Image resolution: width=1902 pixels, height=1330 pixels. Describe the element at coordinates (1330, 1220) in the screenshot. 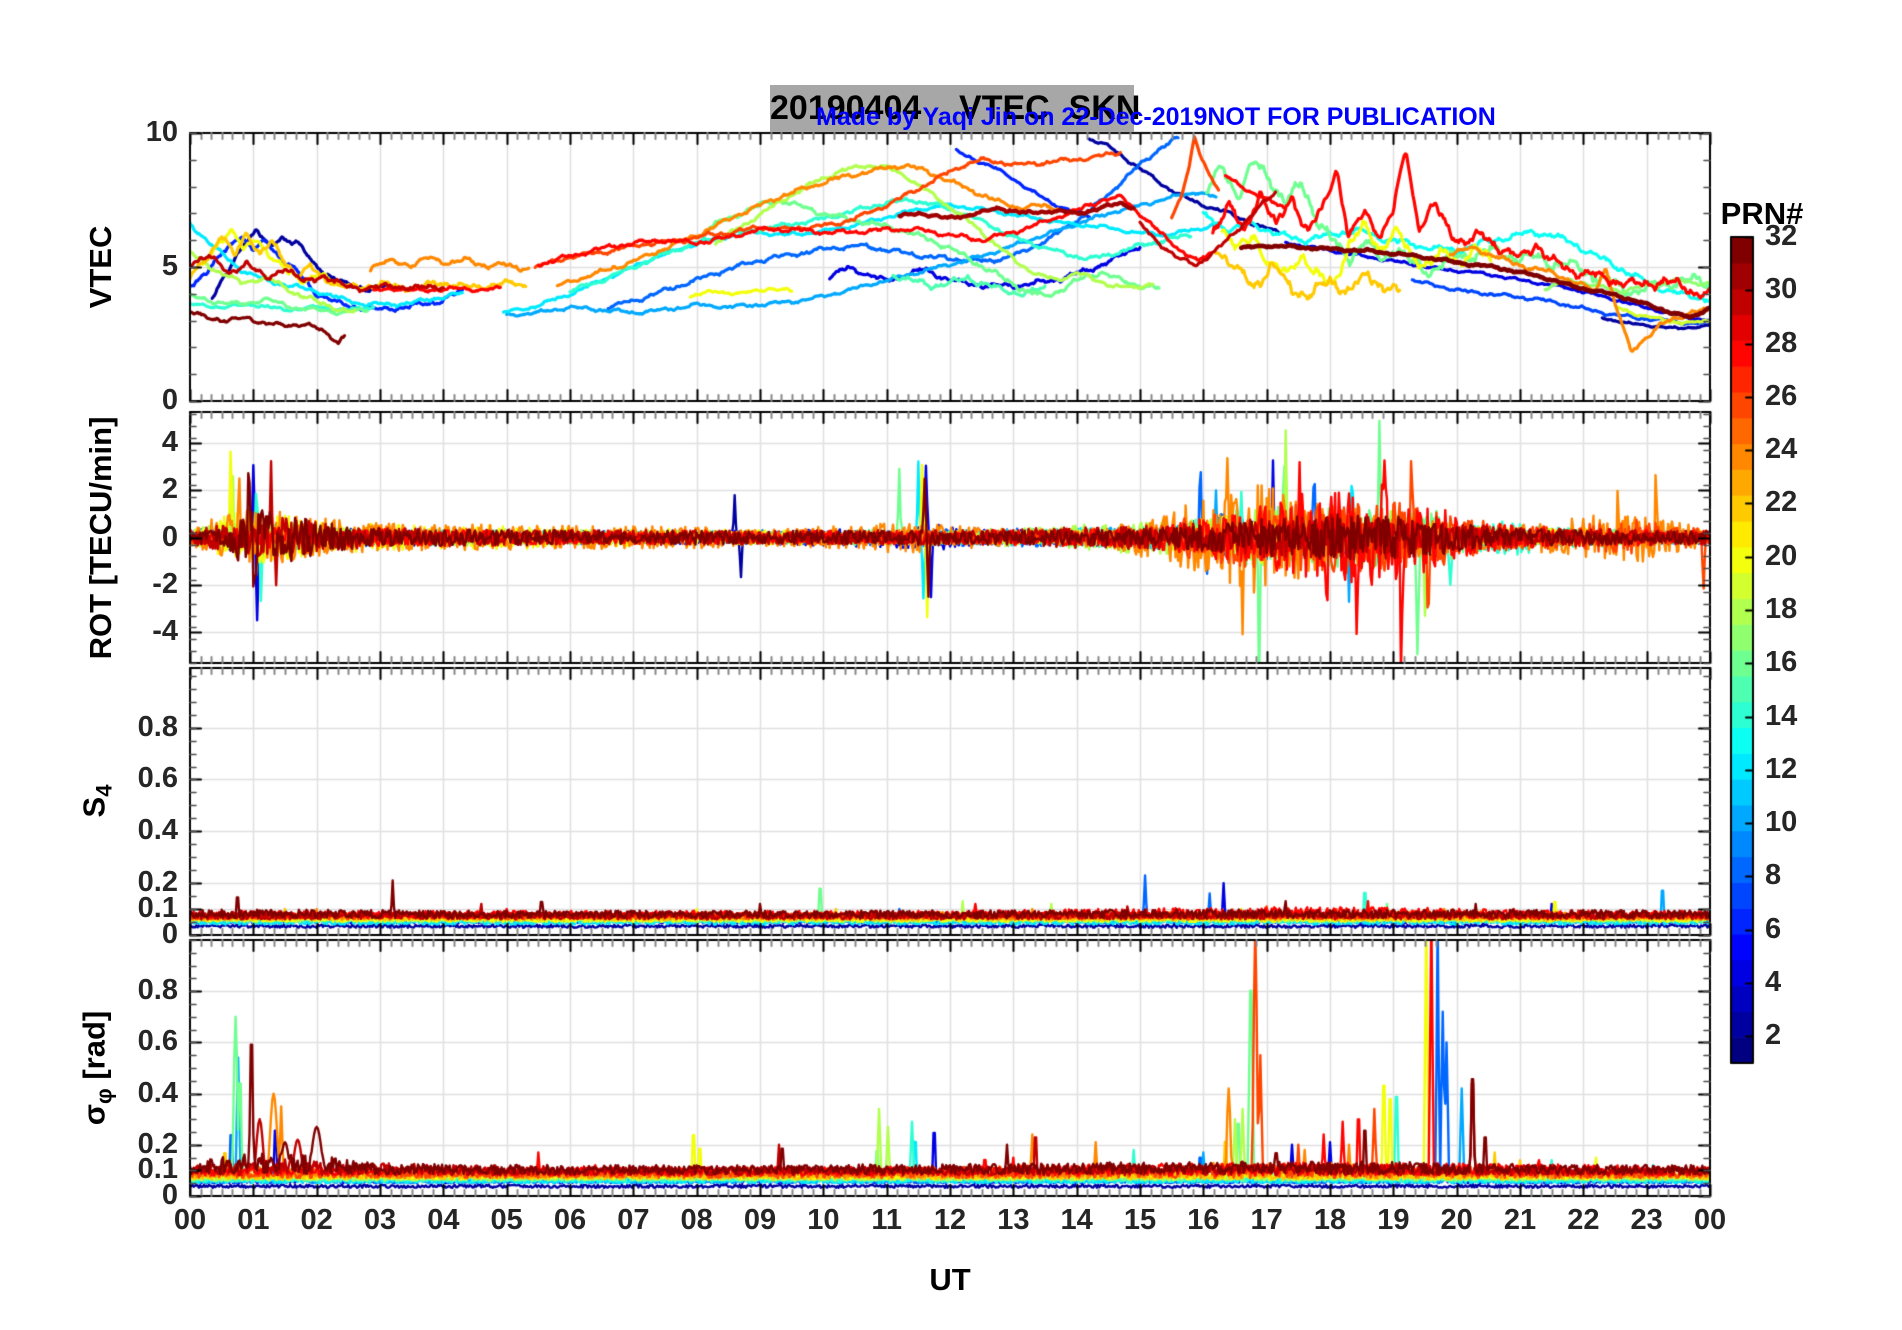

I see `x-tick-label: 18` at that location.